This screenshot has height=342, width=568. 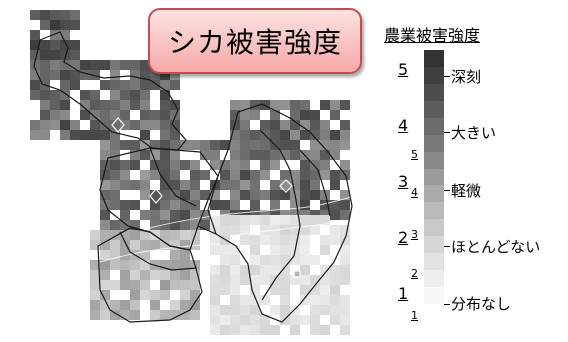 What do you see at coordinates (414, 154) in the screenshot?
I see `minor-level-5: 5` at bounding box center [414, 154].